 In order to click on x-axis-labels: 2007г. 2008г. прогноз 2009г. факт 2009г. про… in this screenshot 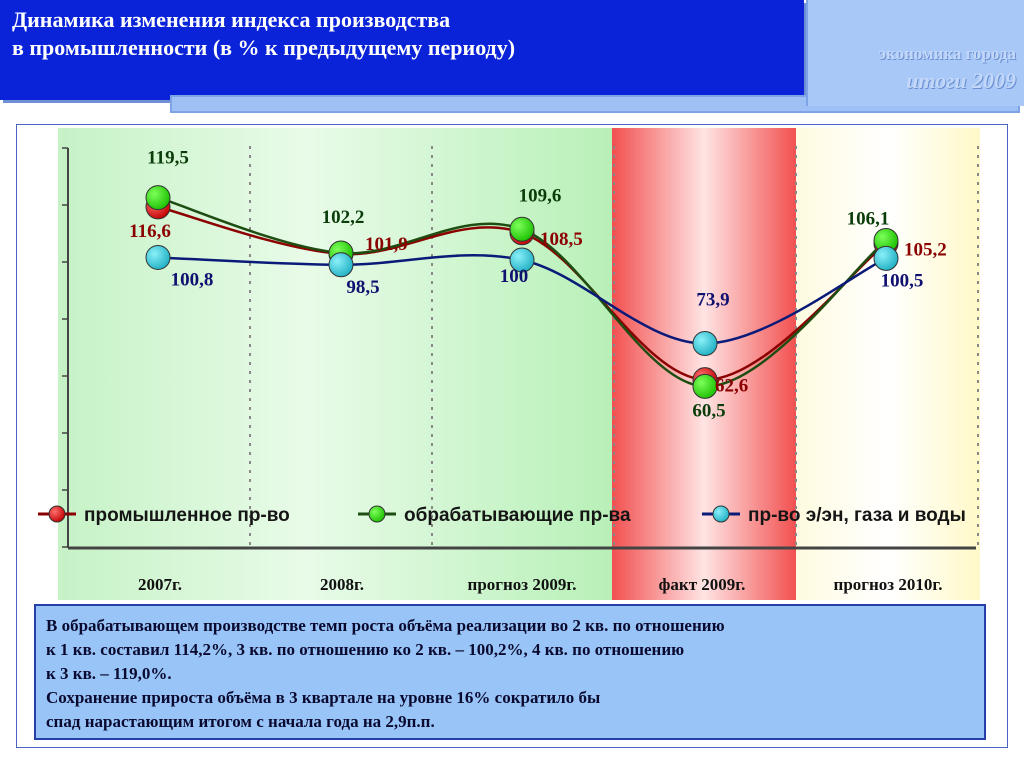, I will do `click(540, 584)`.